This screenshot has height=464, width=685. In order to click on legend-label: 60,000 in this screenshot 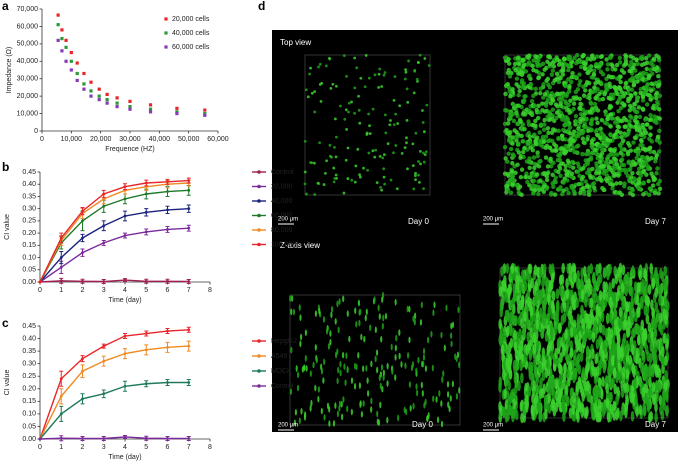, I will do `click(282, 215)`.